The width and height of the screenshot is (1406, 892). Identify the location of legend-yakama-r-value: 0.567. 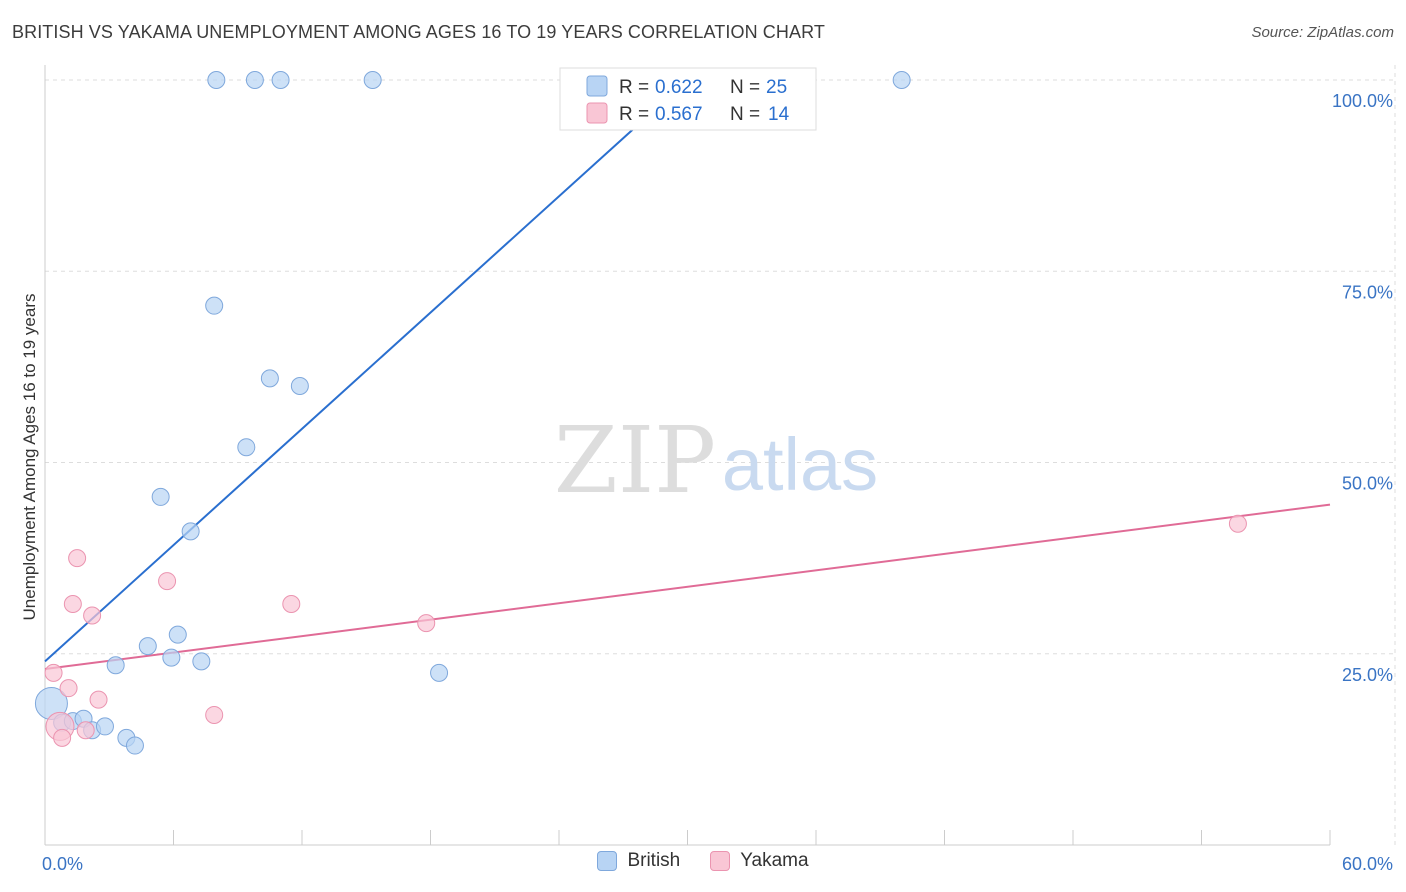
(679, 114).